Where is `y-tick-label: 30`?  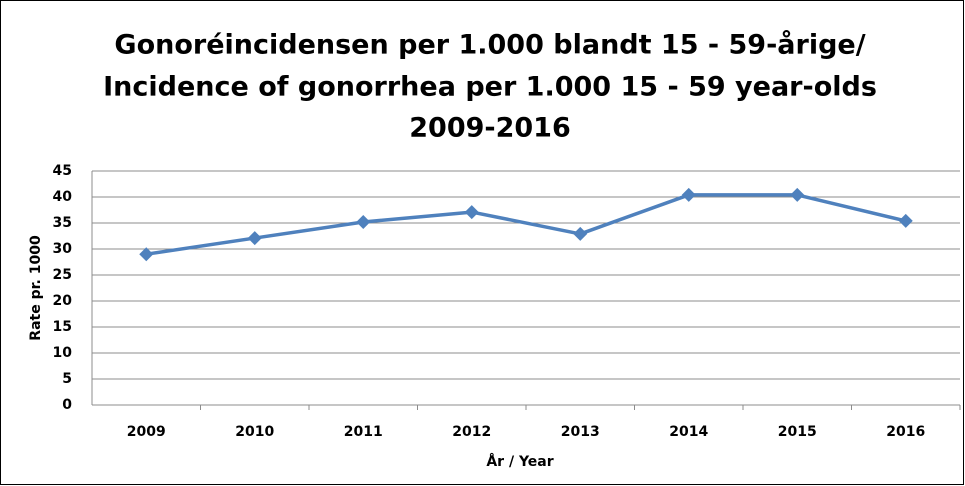 y-tick-label: 30 is located at coordinates (63, 249).